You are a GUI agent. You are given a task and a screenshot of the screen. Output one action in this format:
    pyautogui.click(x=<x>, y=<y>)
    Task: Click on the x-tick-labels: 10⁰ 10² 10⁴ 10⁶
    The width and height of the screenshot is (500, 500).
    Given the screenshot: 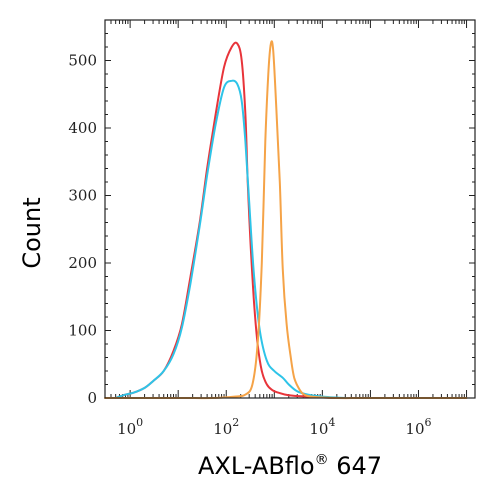 What is the action you would take?
    pyautogui.click(x=274, y=427)
    